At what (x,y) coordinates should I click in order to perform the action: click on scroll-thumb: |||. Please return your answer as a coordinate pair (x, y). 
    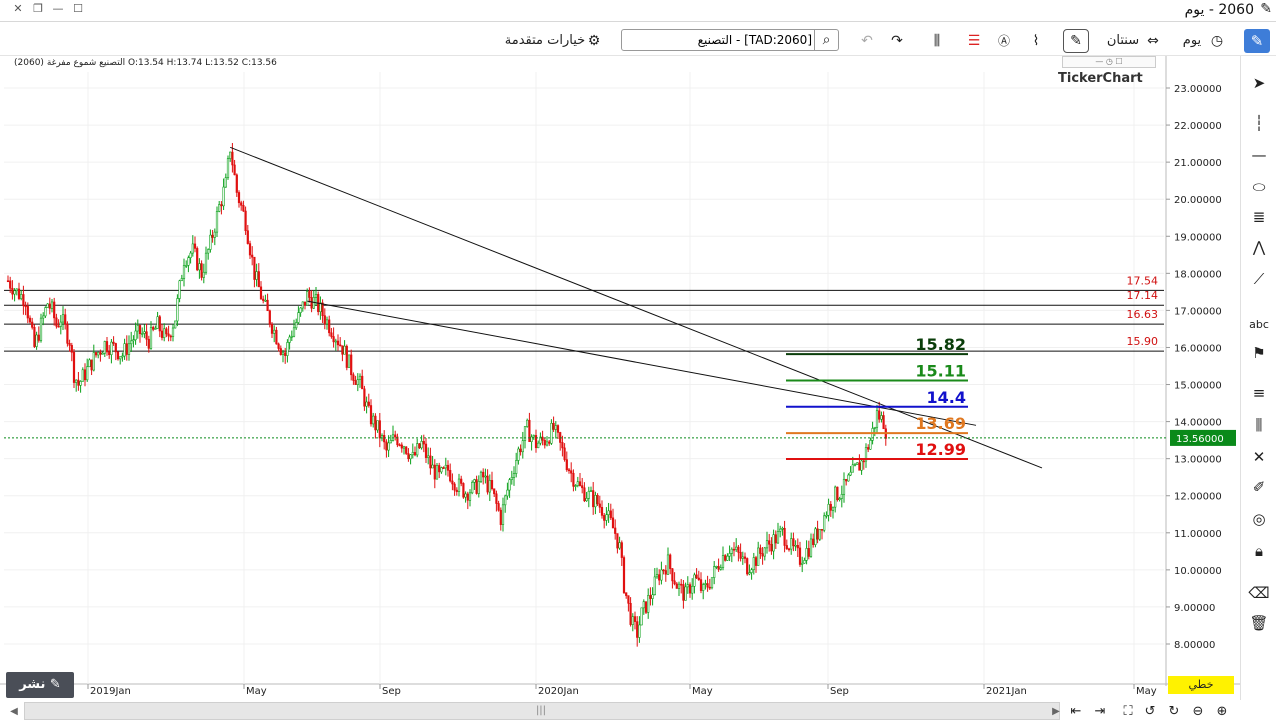
    Looking at the image, I should click on (541, 710).